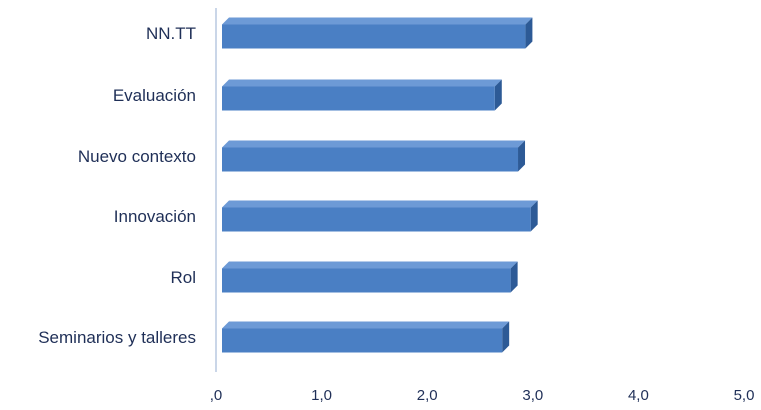  Describe the element at coordinates (216, 395) in the screenshot. I see `x-tick-label: ,0` at that location.